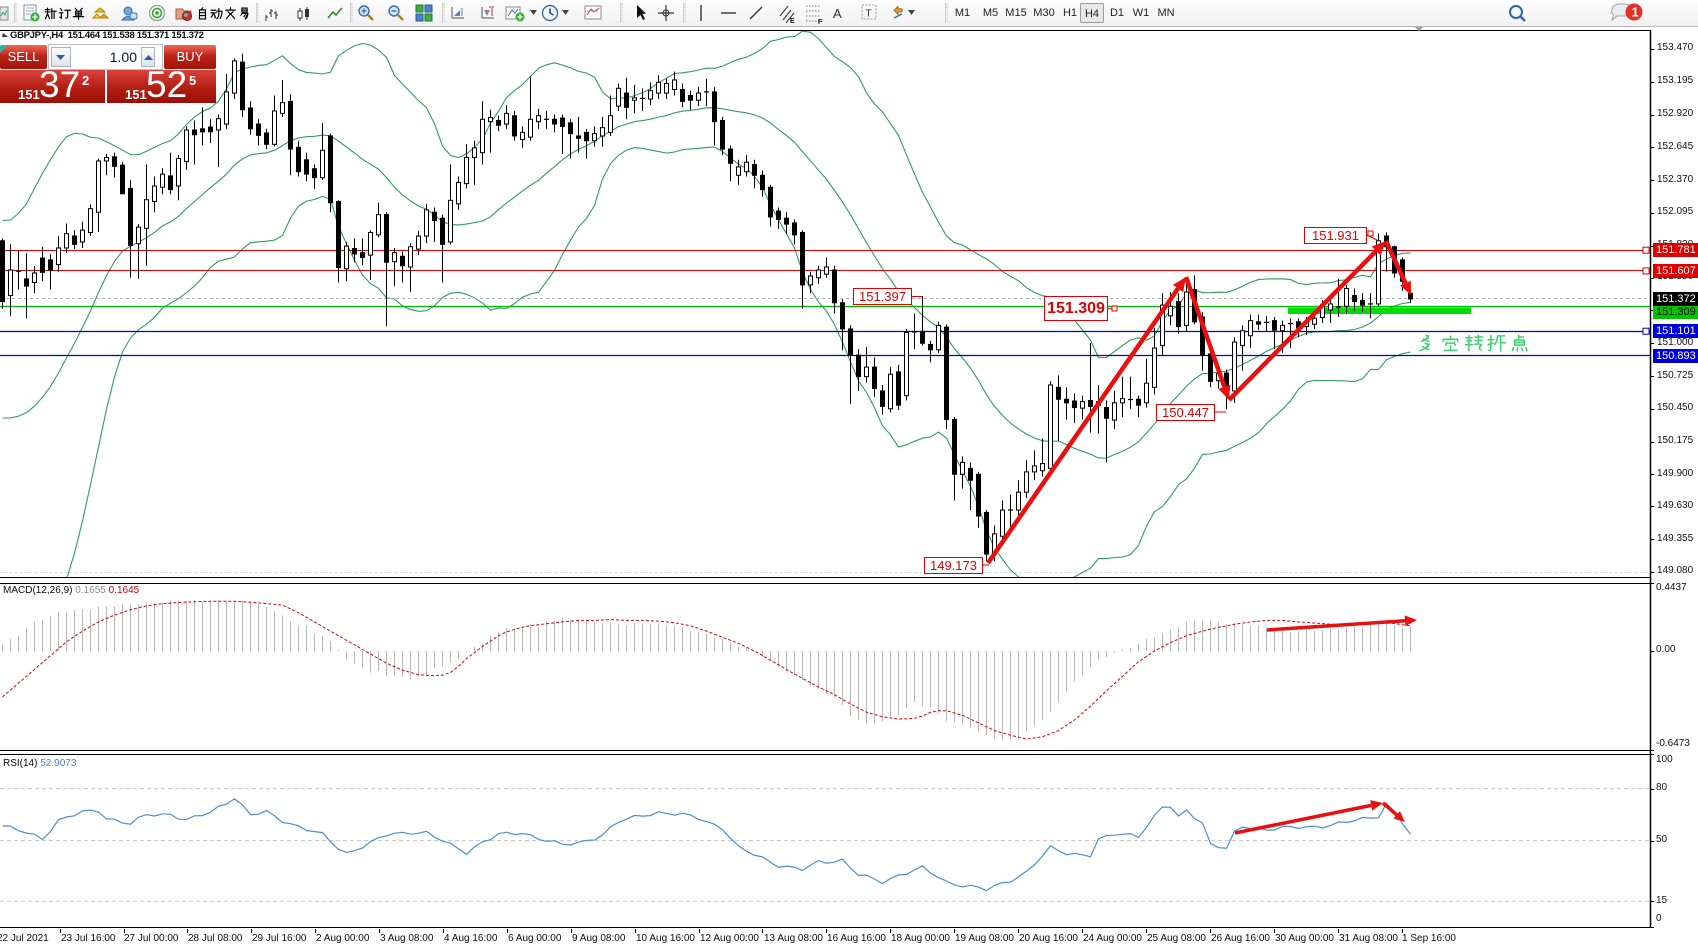 The height and width of the screenshot is (945, 1698). I want to click on svg-text: F, so click(820, 21).